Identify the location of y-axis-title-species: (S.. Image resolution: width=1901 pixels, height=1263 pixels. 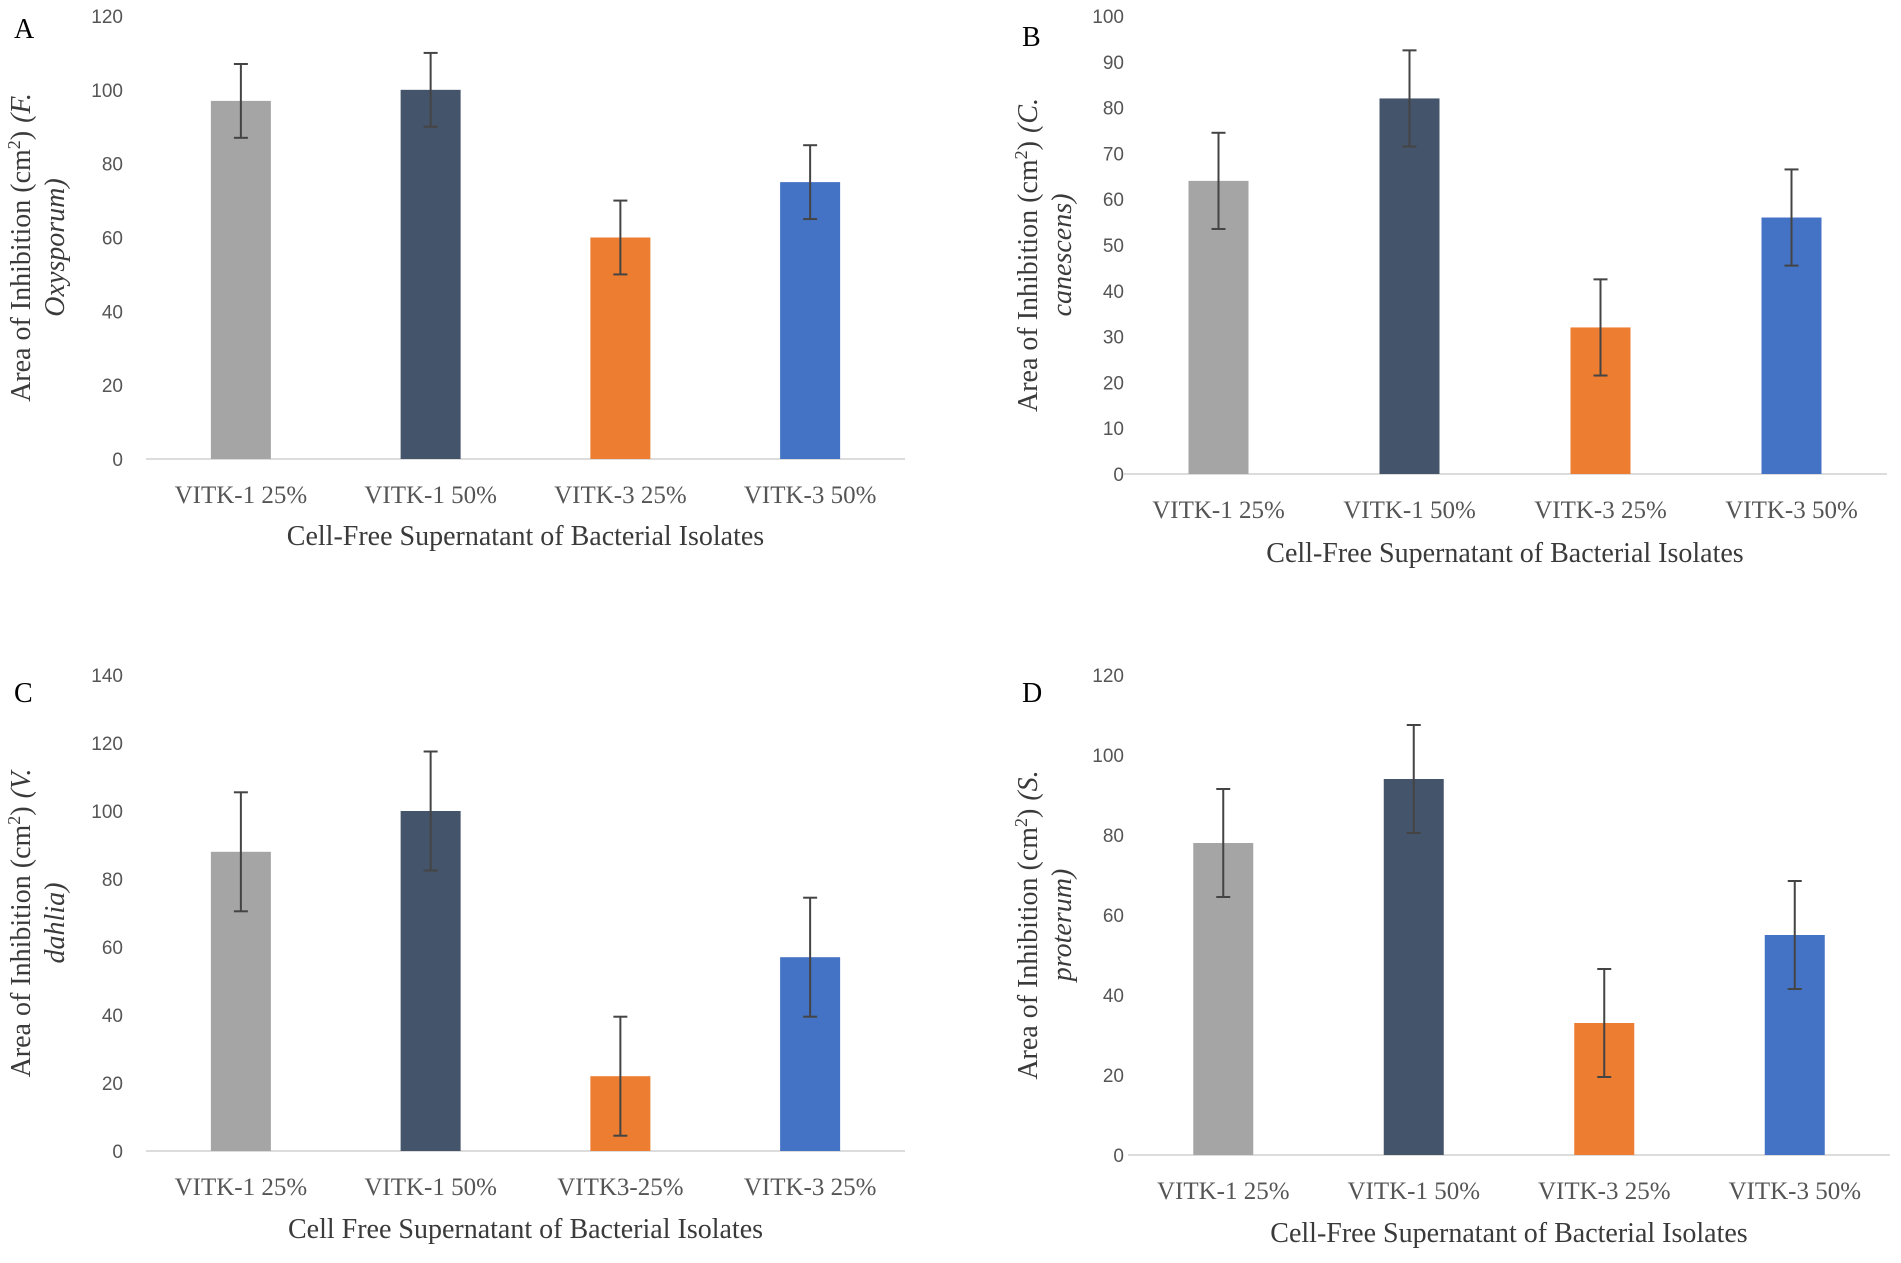
(1028, 785).